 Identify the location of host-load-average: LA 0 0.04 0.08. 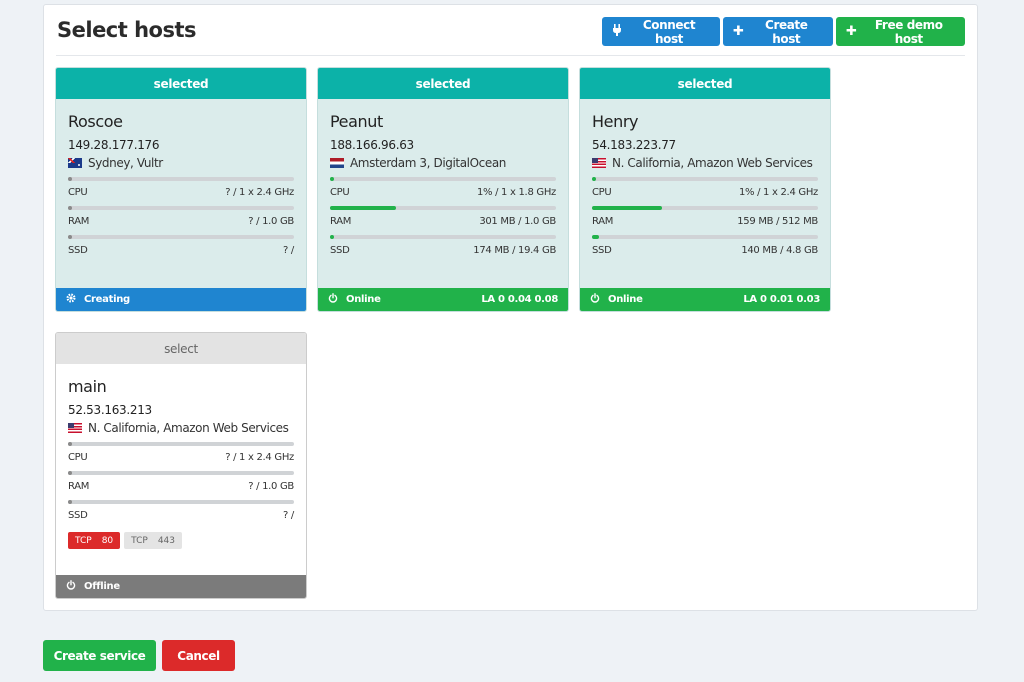
(519, 299).